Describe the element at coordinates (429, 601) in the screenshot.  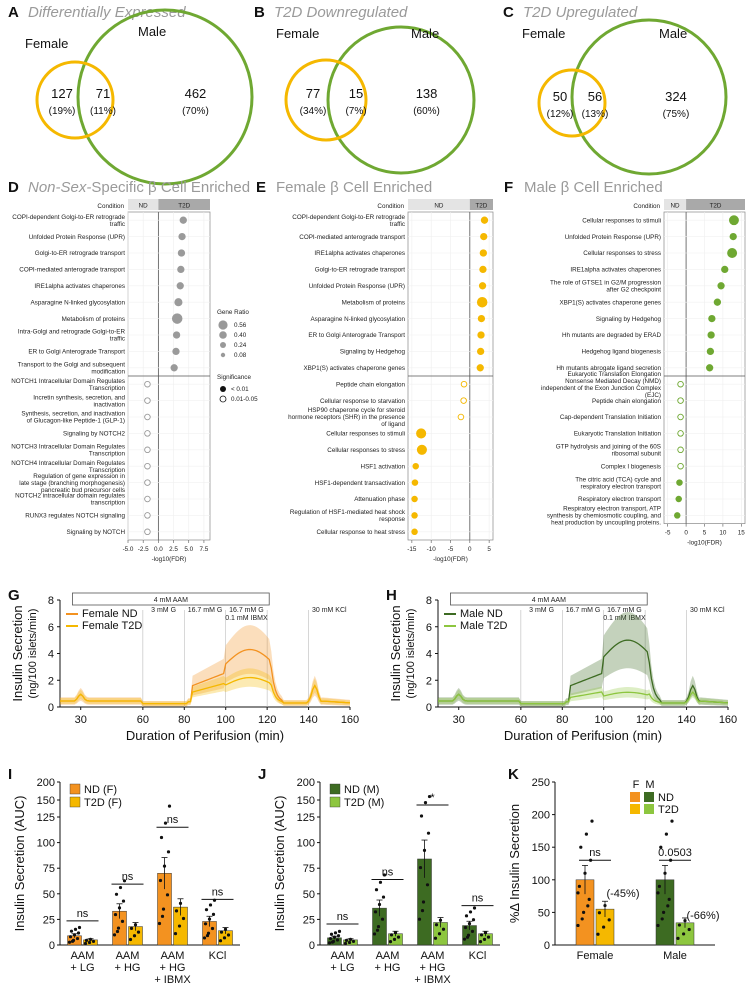
I see `y-tick-label: 8` at that location.